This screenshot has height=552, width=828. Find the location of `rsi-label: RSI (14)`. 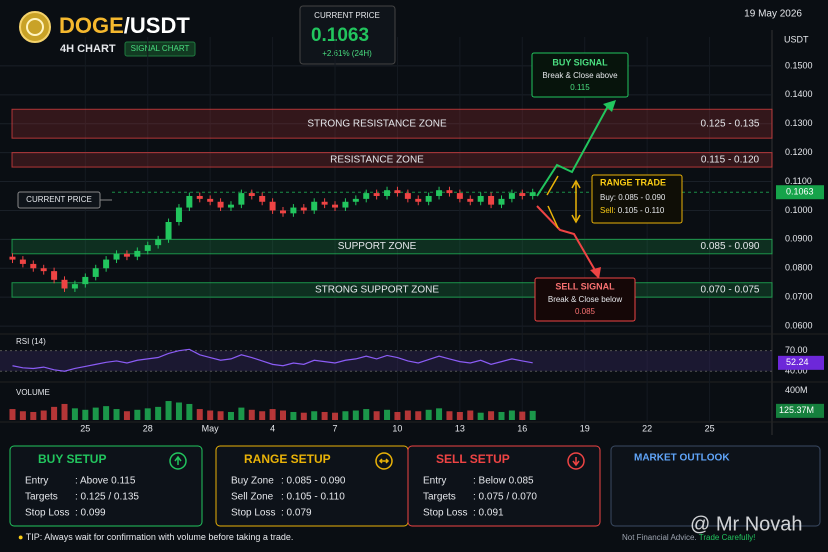

rsi-label: RSI (14) is located at coordinates (31, 341).